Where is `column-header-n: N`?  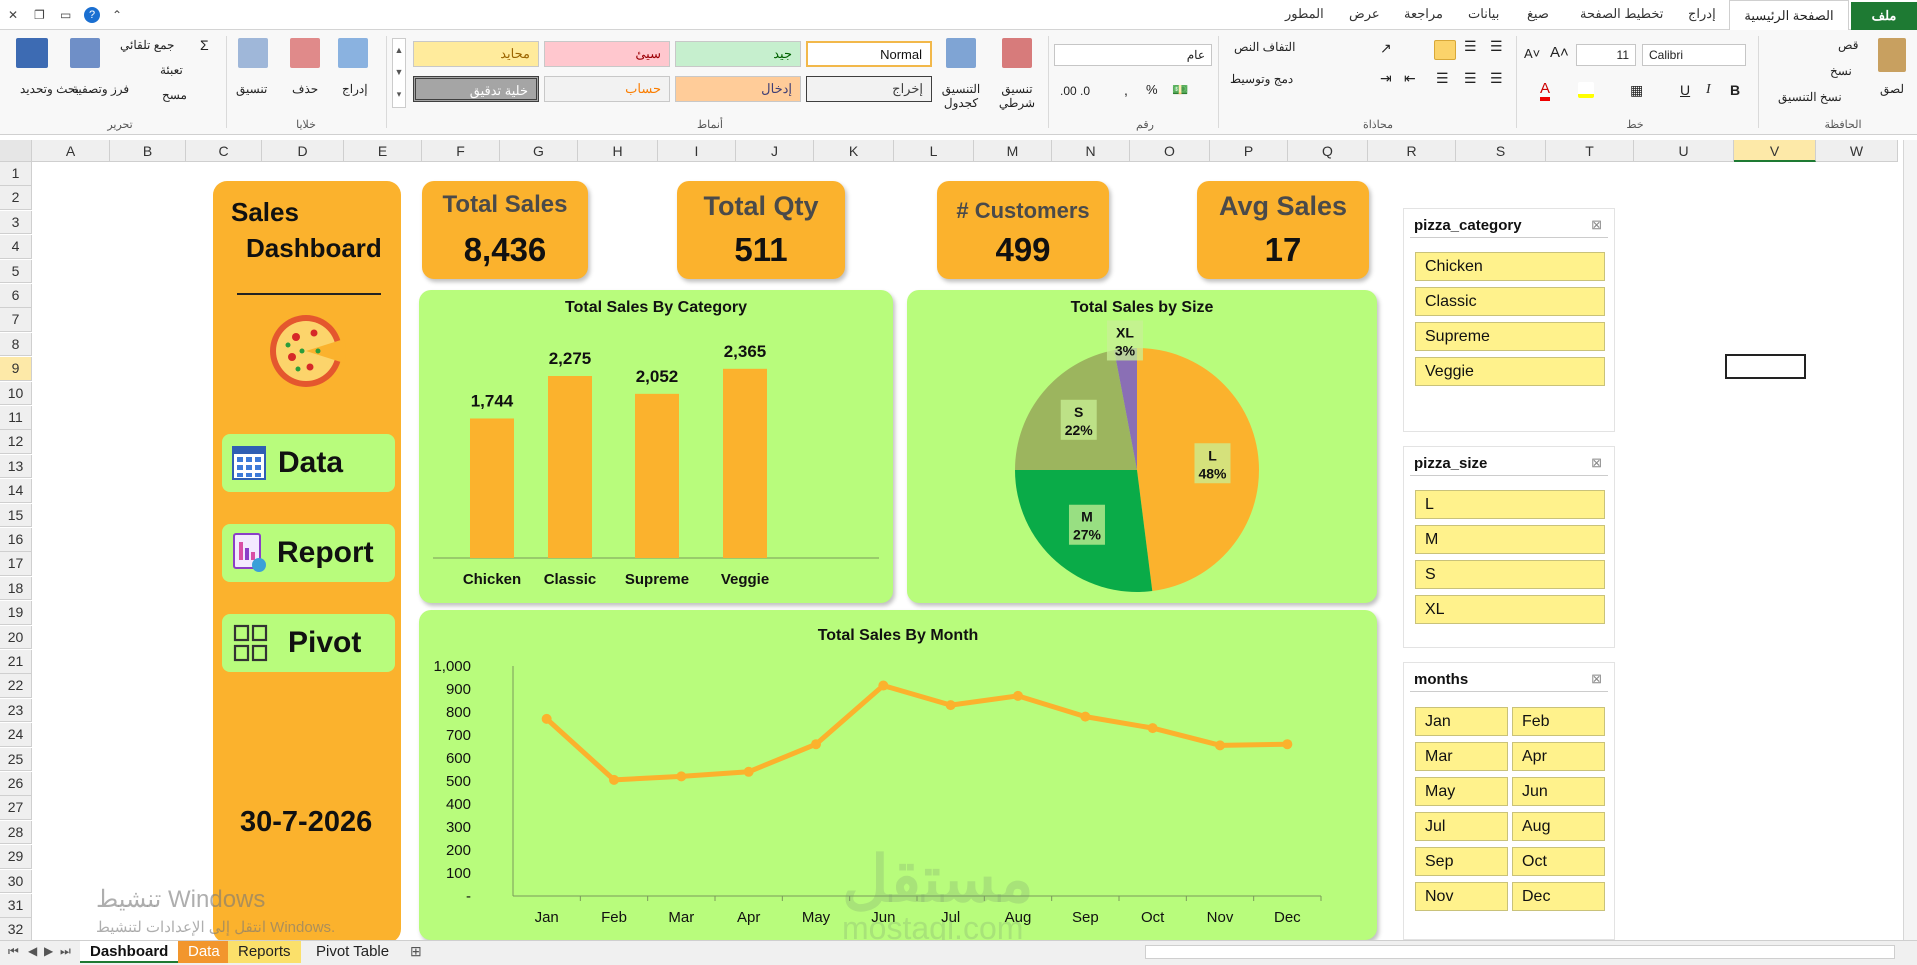
column-header-n: N is located at coordinates (1091, 151).